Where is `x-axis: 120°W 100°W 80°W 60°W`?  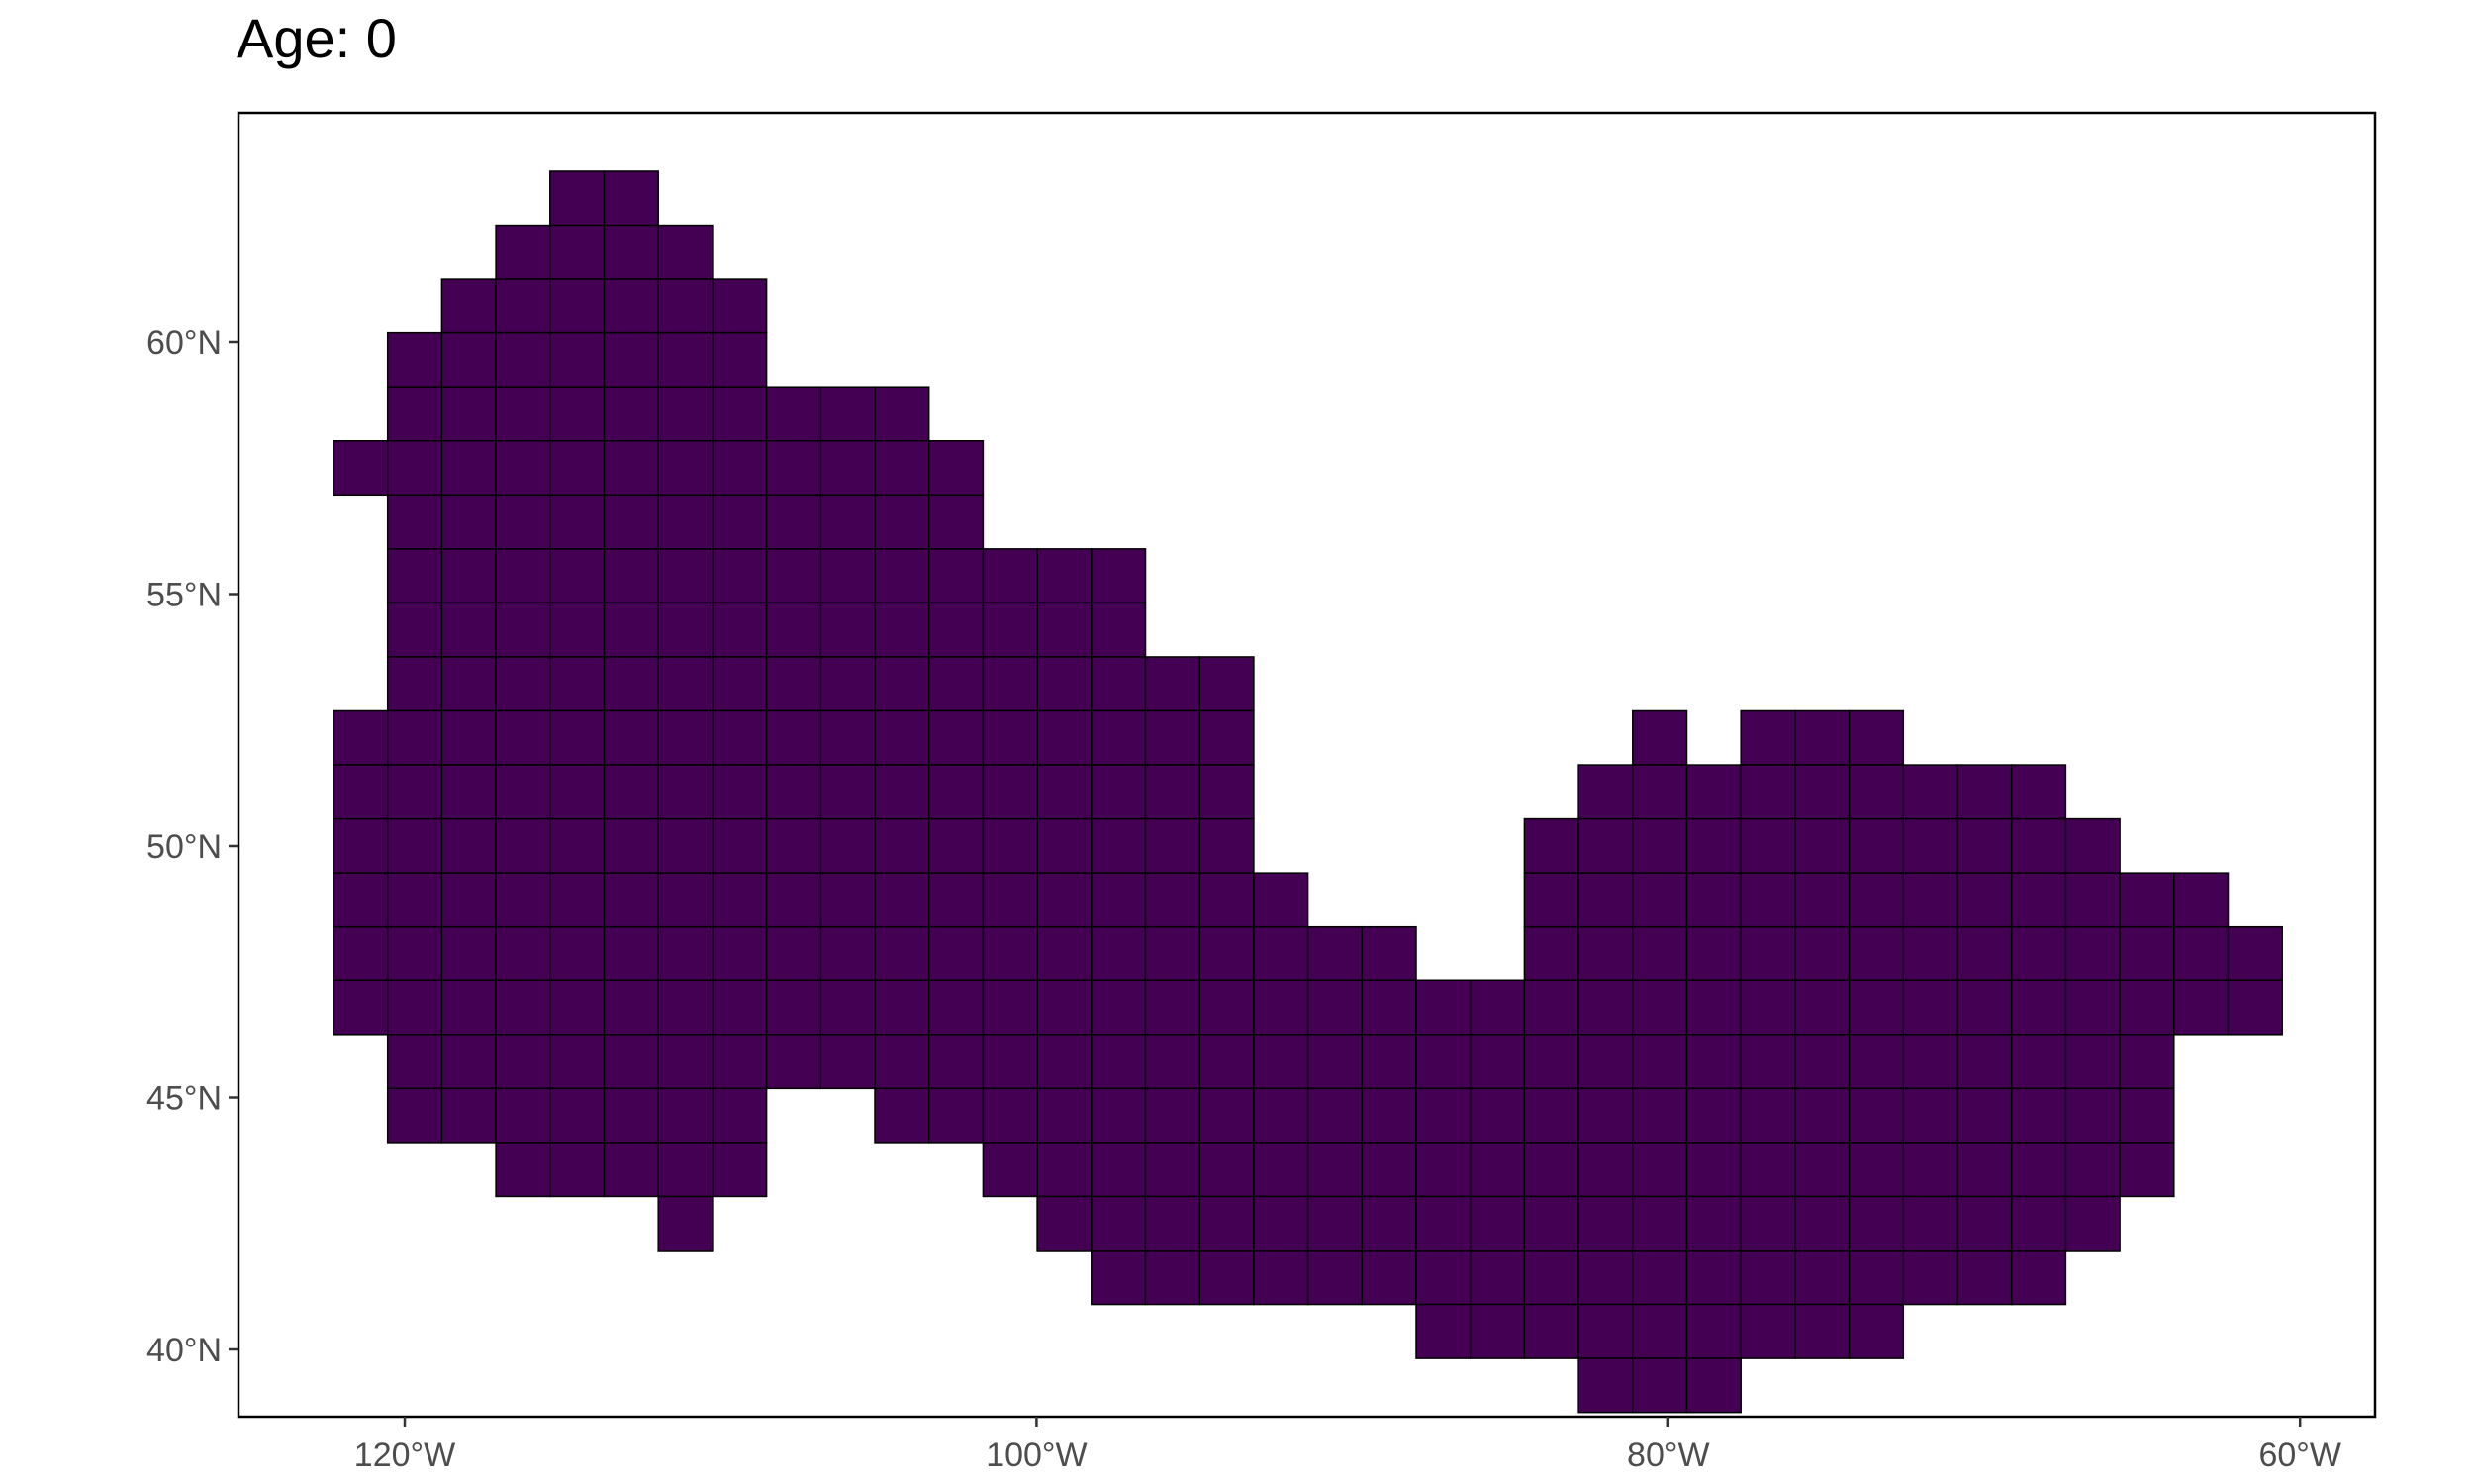 x-axis: 120°W 100°W 80°W 60°W is located at coordinates (1348, 1445).